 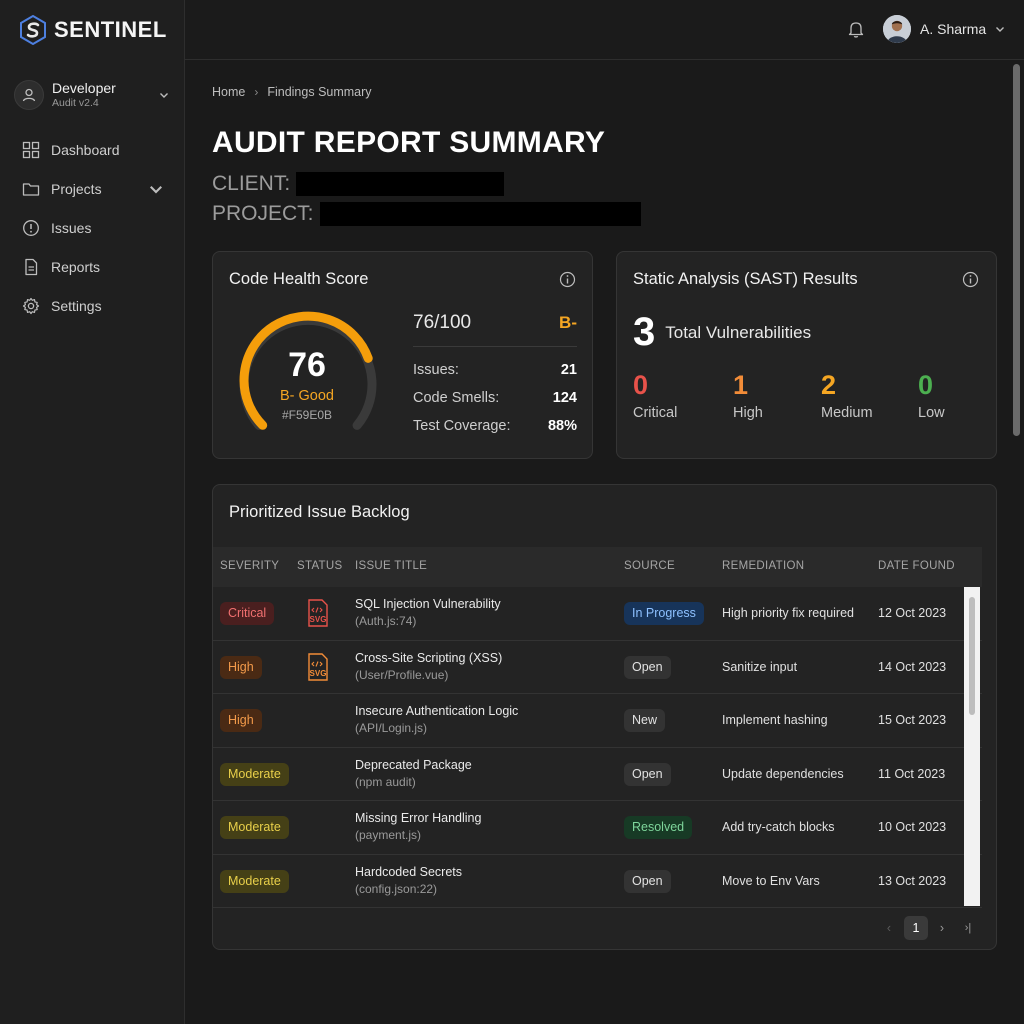 What do you see at coordinates (307, 365) in the screenshot?
I see `health-score: 76` at bounding box center [307, 365].